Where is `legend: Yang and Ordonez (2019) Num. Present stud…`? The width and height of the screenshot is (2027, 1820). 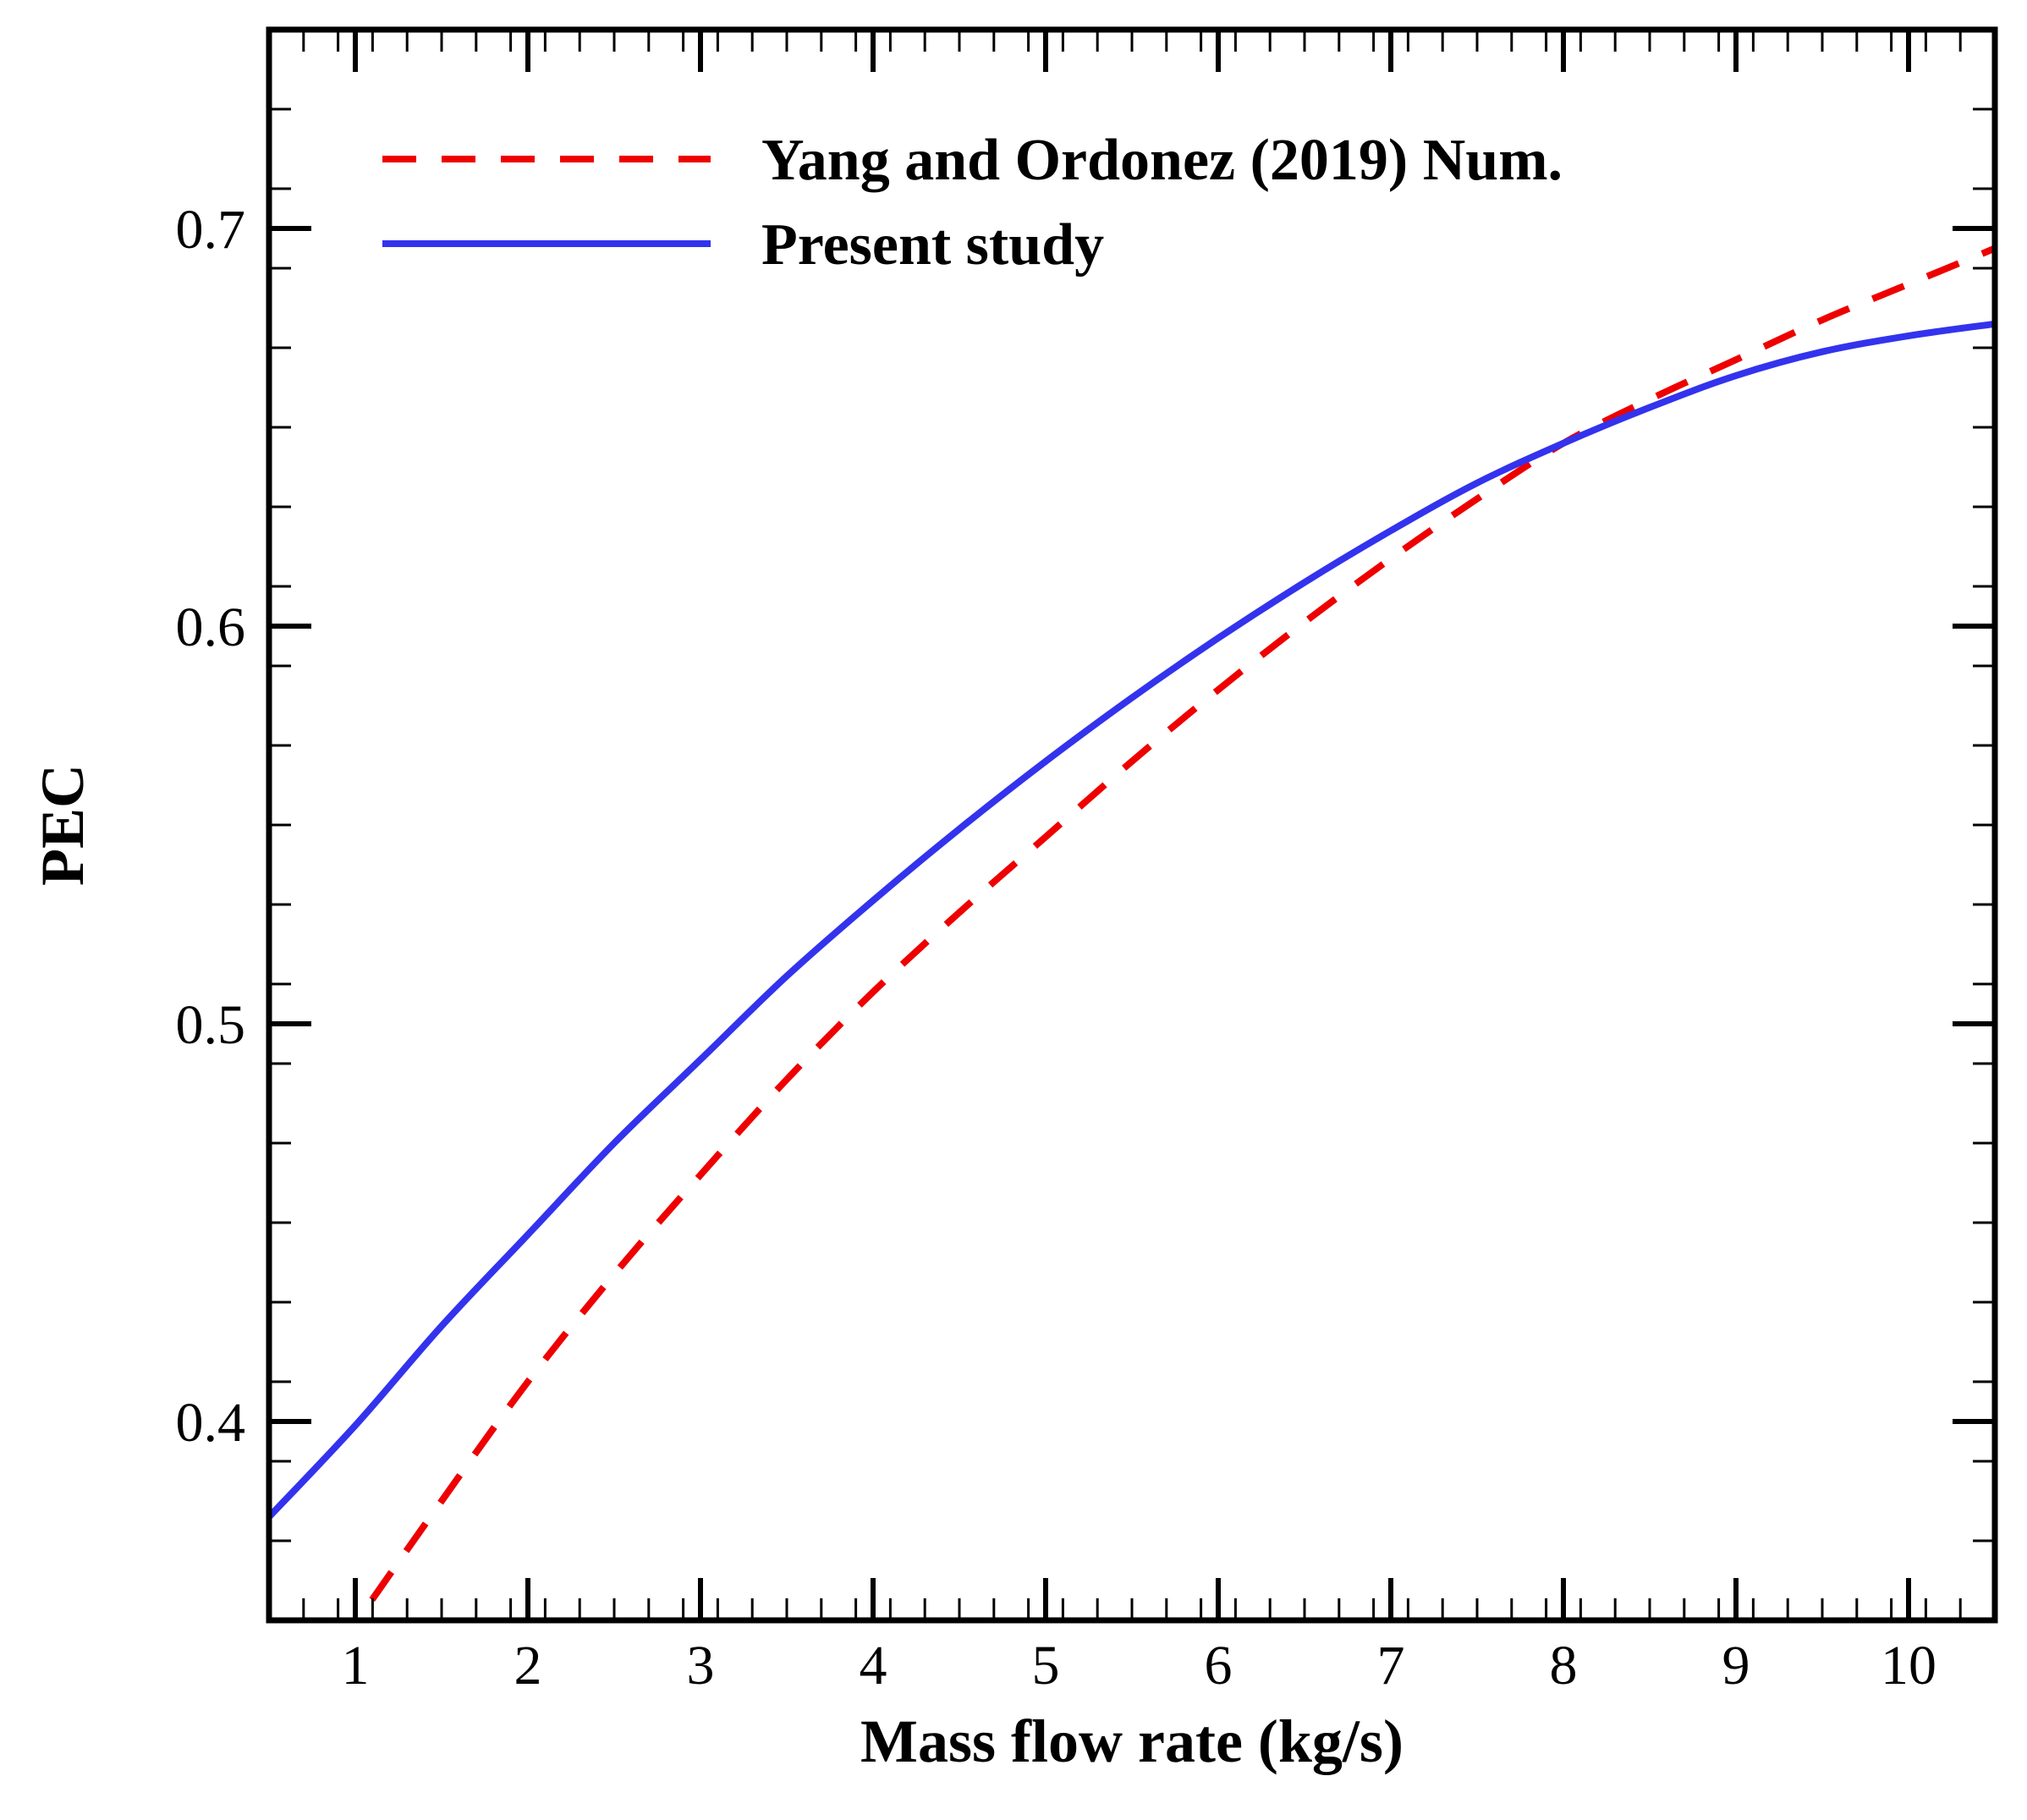
legend: Yang and Ordonez (2019) Num. Present stud… is located at coordinates (972, 203).